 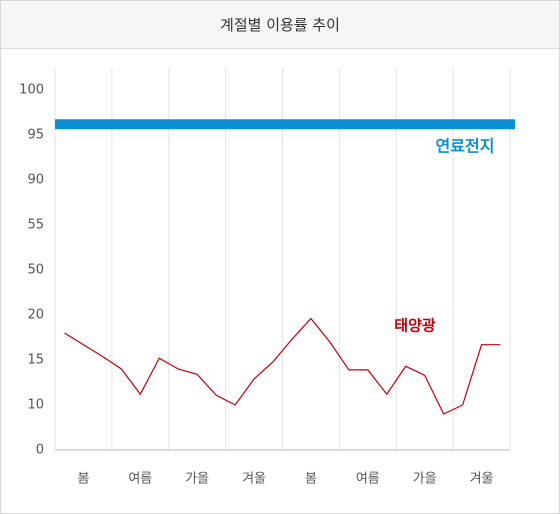 I want to click on y-tick-label: 50, so click(x=35, y=270).